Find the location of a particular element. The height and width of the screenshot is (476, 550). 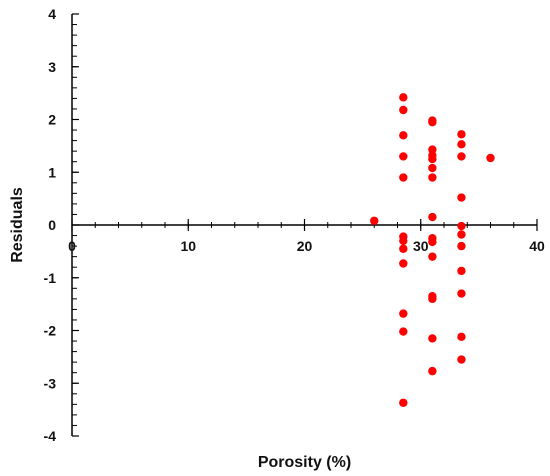

y-axis-title: Residuals is located at coordinates (17, 225).